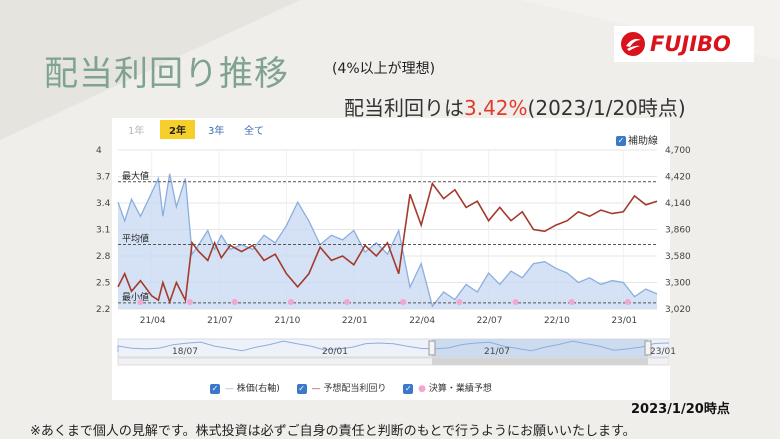 The image size is (780, 439). Describe the element at coordinates (384, 69) in the screenshot. I see `page-subtitle: (4%以上が理想)` at that location.